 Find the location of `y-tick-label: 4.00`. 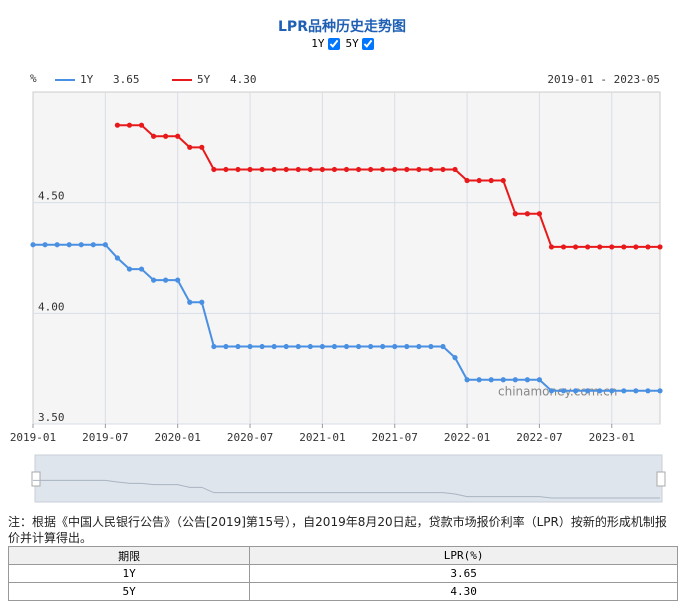

y-tick-label: 4.00 is located at coordinates (51, 306).